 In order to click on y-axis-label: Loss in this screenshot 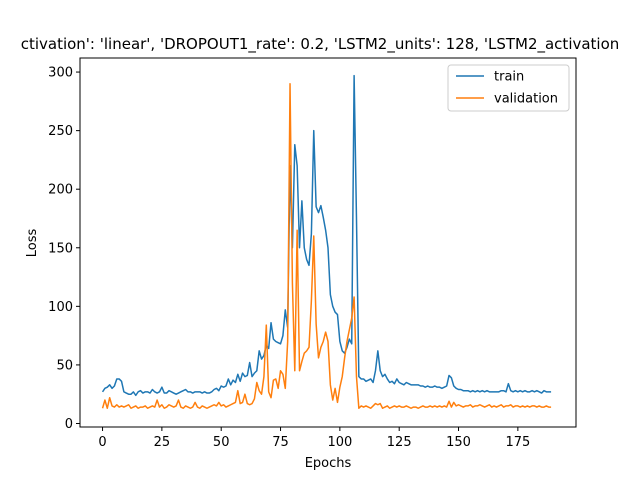, I will do `click(32, 243)`.